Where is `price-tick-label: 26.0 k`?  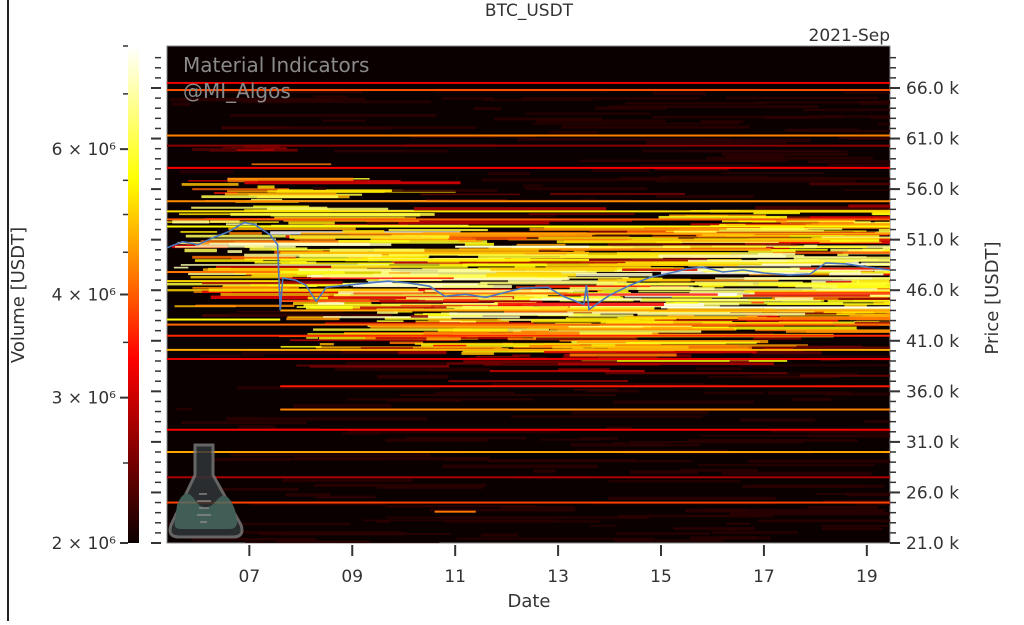
price-tick-label: 26.0 k is located at coordinates (932, 493).